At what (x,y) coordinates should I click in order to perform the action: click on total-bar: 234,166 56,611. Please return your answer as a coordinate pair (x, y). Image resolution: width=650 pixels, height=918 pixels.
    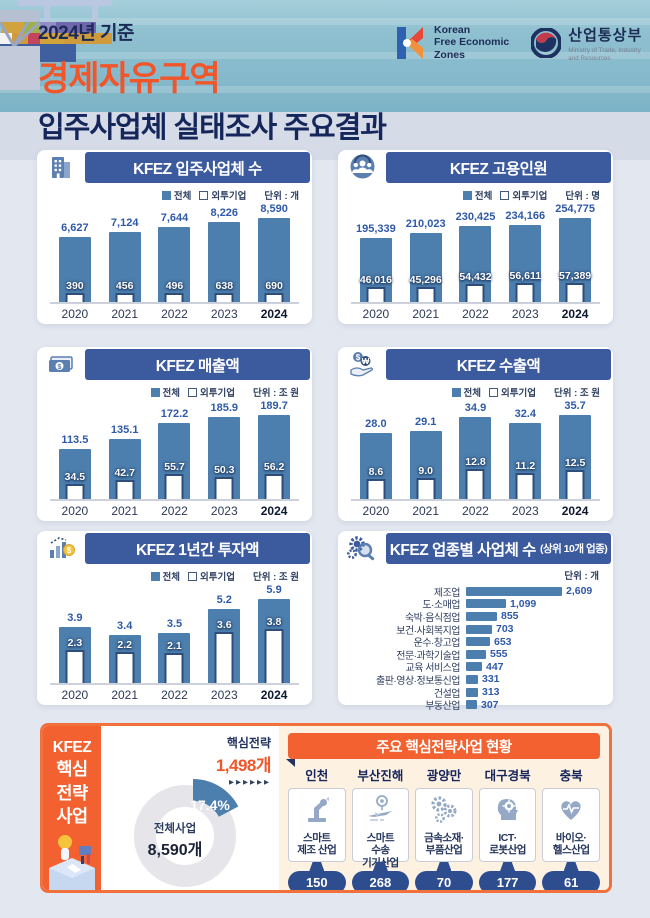
    Looking at the image, I should click on (525, 256).